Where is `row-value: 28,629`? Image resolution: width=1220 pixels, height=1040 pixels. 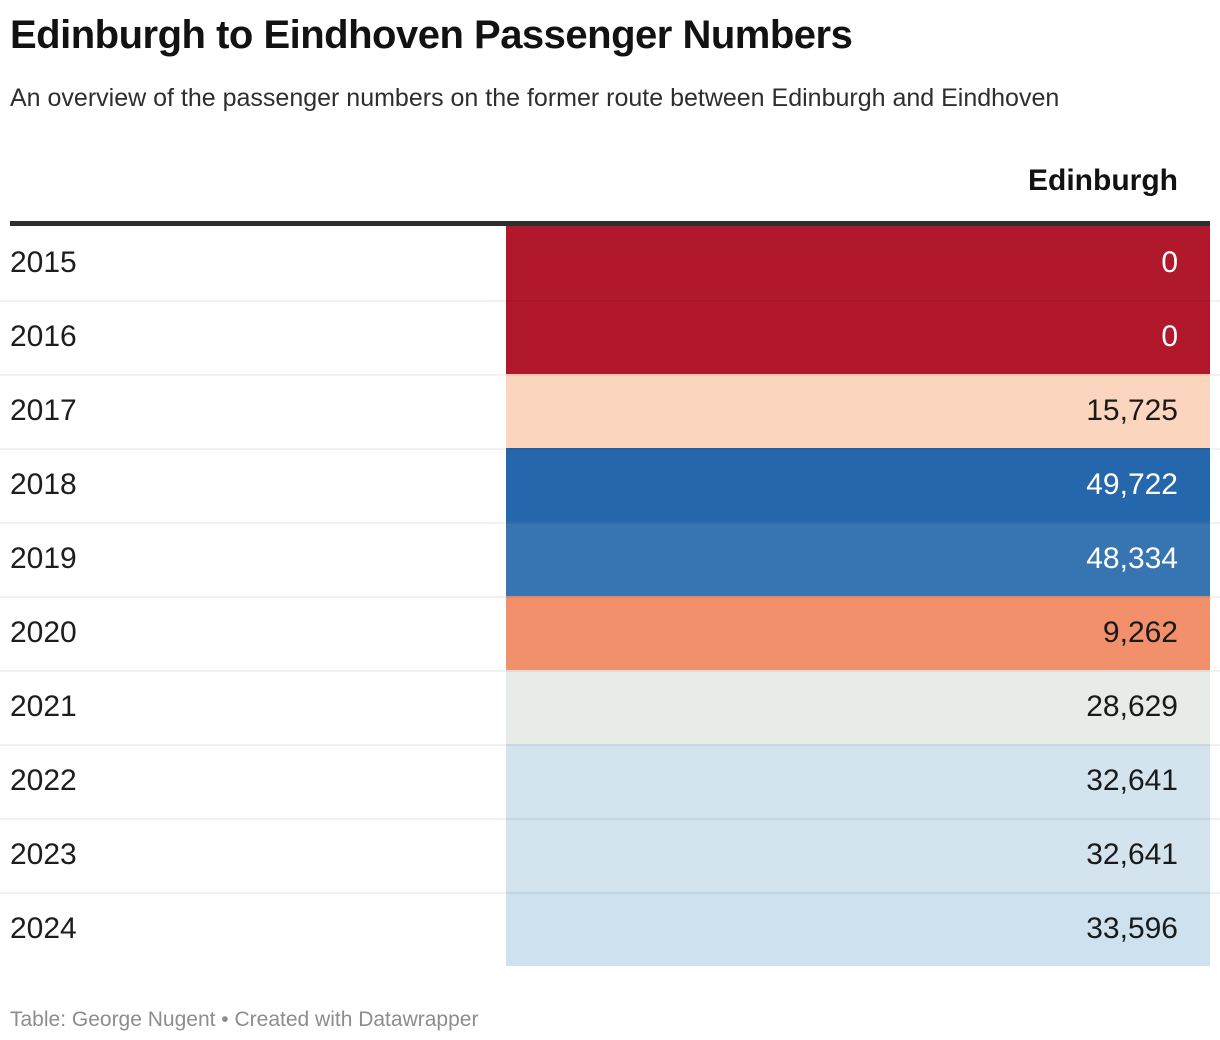 row-value: 28,629 is located at coordinates (1132, 706).